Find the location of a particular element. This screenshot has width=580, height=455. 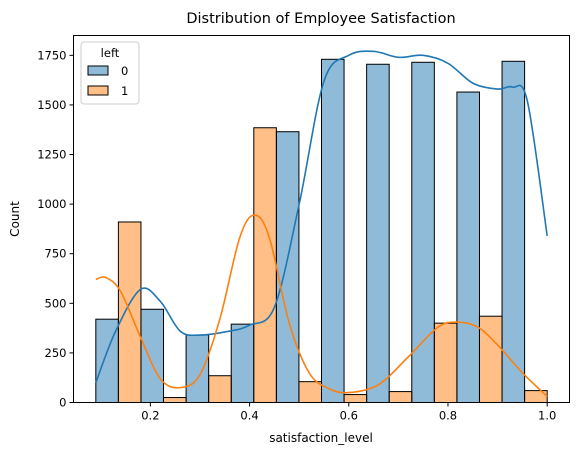

y-tick-label: 250 is located at coordinates (56, 353).